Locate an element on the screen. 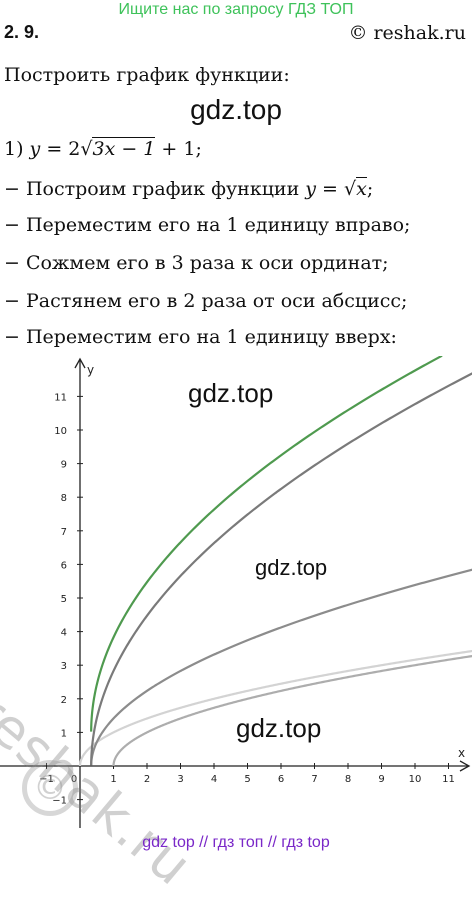 The height and width of the screenshot is (898, 472). step-1-text: − Построим график функции is located at coordinates (154, 189).